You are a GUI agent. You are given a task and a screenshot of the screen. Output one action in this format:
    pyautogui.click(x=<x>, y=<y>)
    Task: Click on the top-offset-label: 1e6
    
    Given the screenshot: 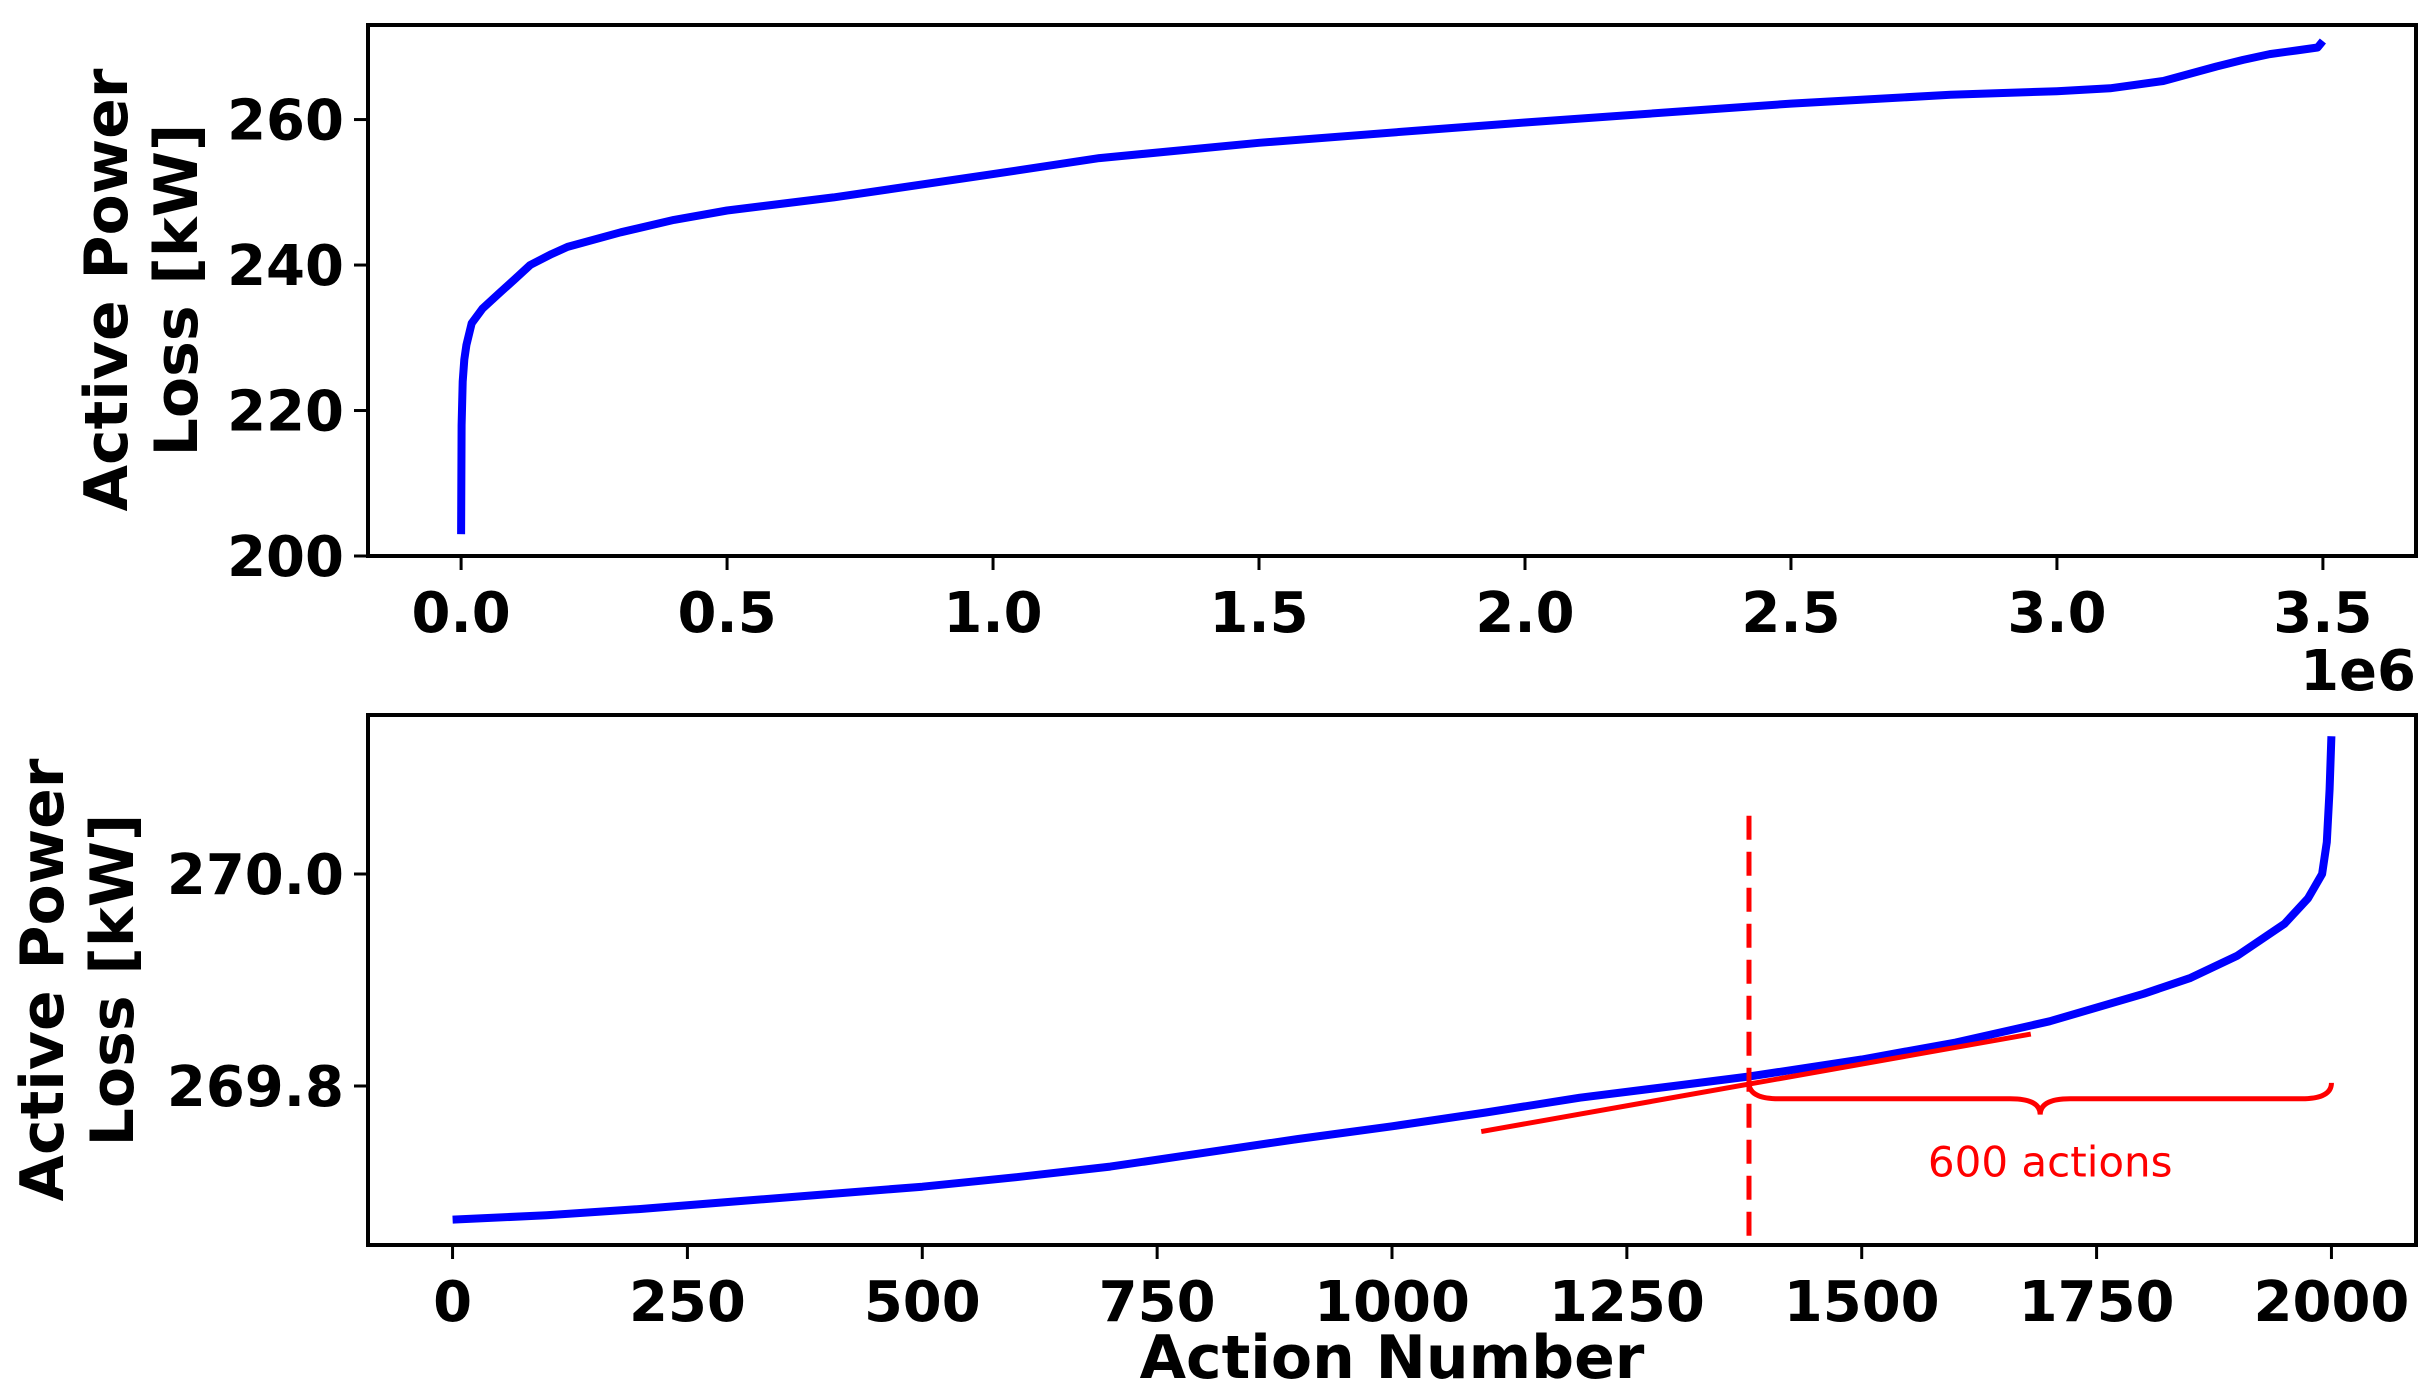 What is the action you would take?
    pyautogui.click(x=2358, y=671)
    